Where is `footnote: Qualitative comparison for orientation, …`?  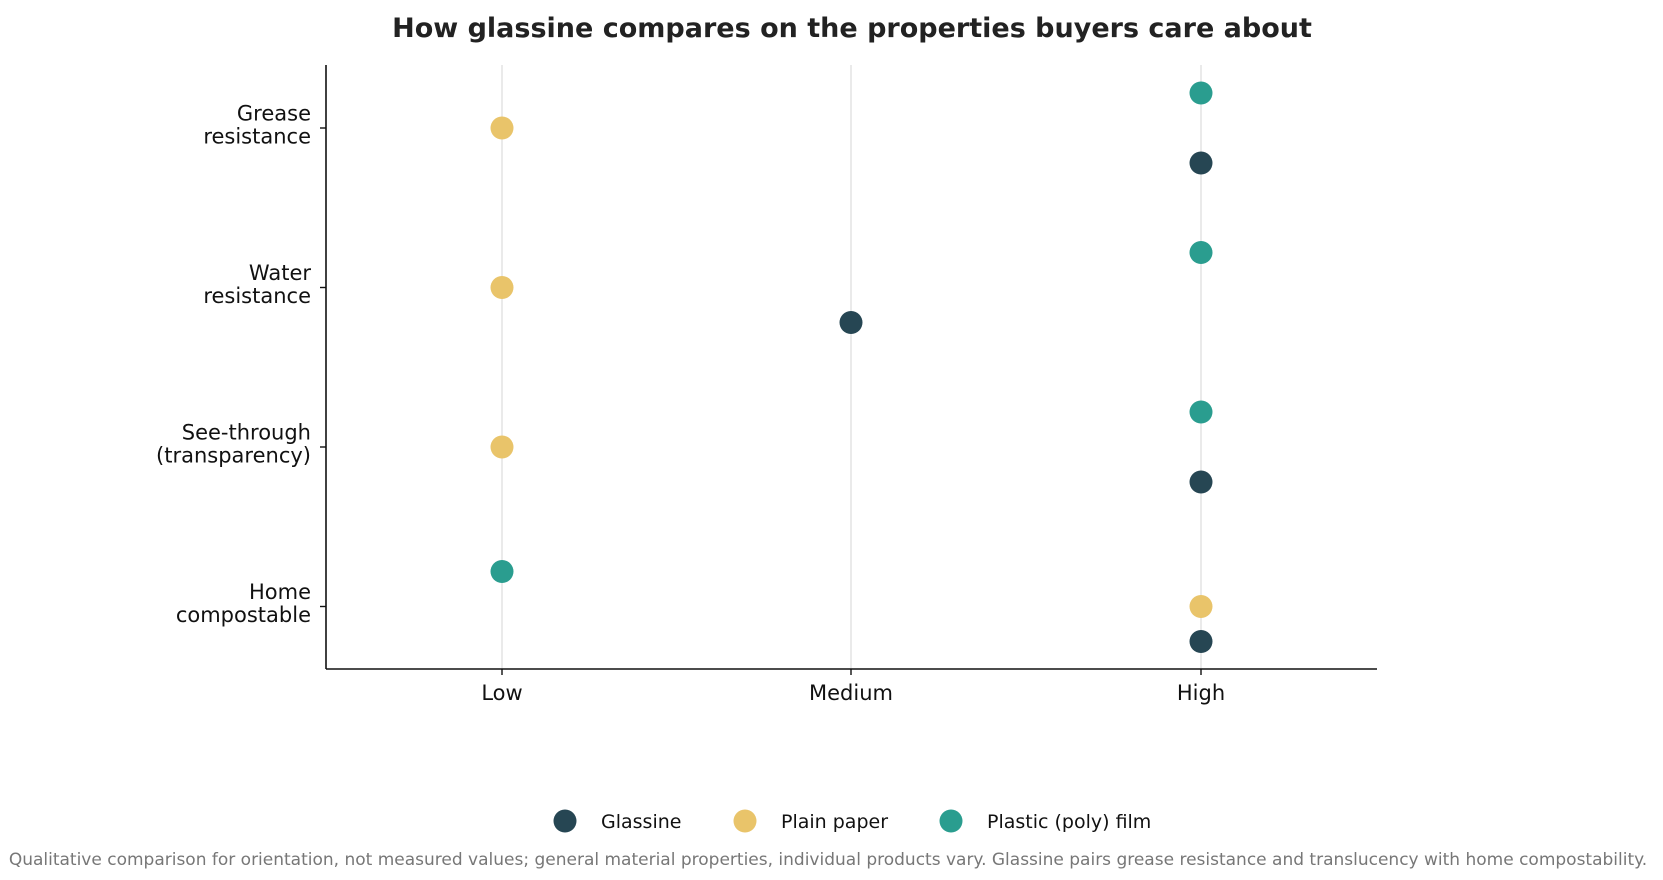
footnote: Qualitative comparison for orientation, … is located at coordinates (828, 860).